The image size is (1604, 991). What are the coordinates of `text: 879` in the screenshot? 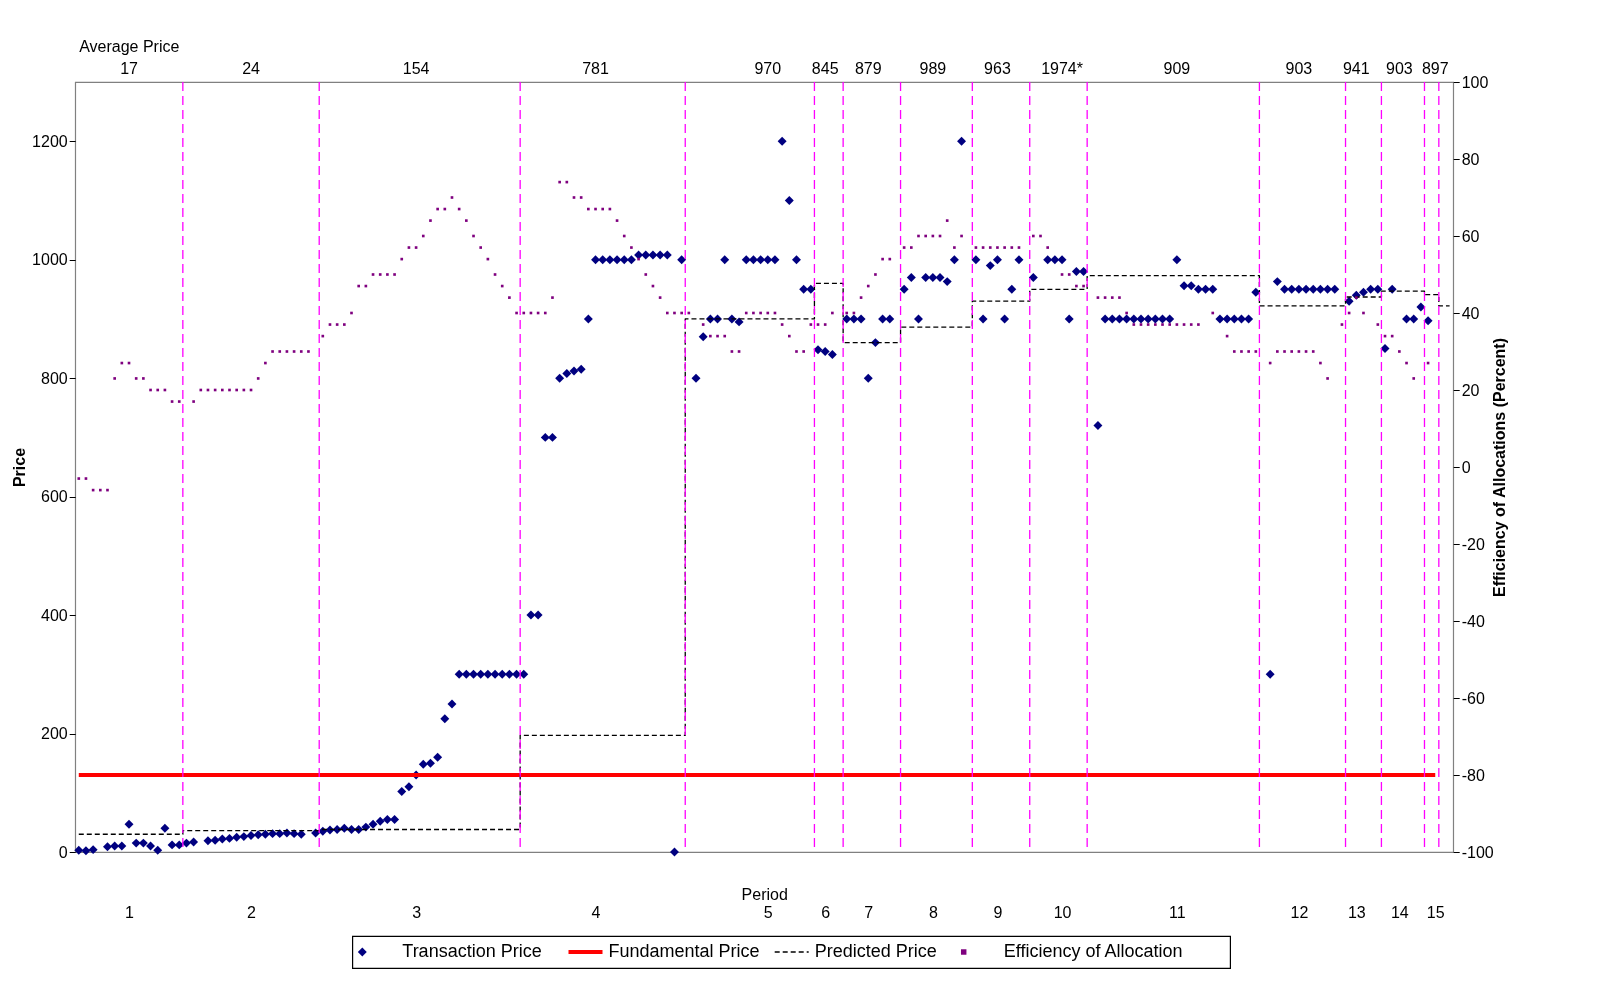 It's located at (868, 68).